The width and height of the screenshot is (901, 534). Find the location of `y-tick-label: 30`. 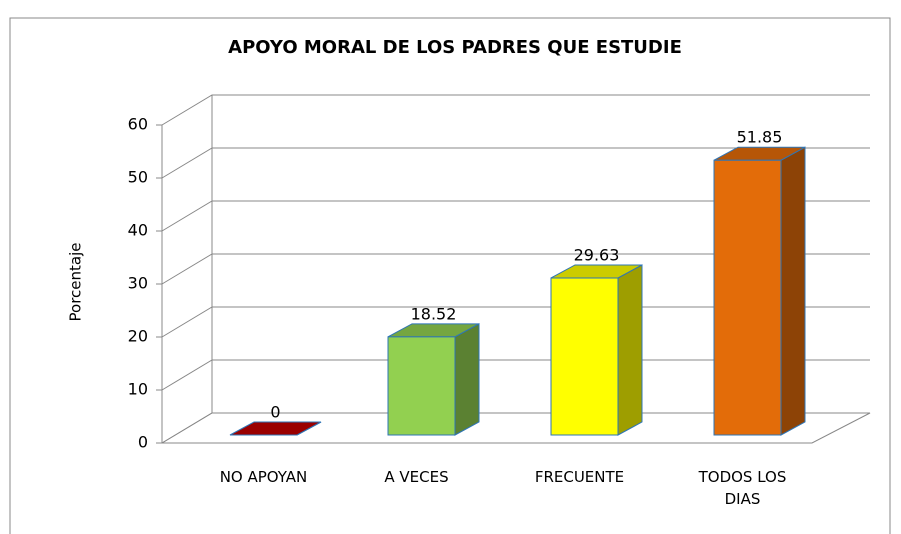

y-tick-label: 30 is located at coordinates (138, 283).